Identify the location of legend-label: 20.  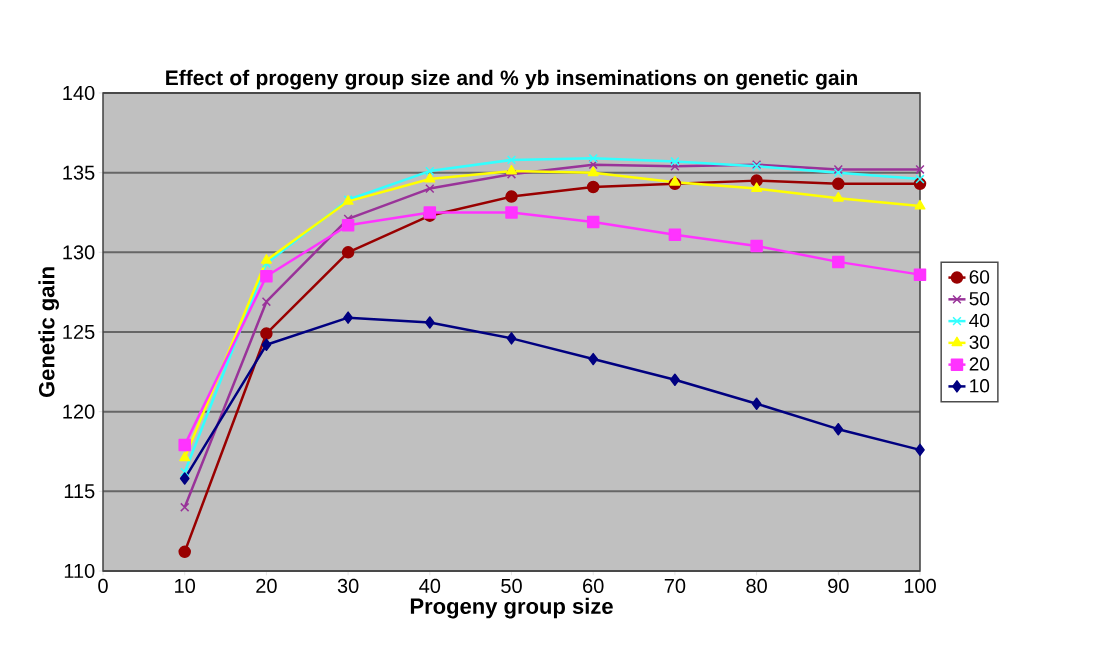
(979, 364).